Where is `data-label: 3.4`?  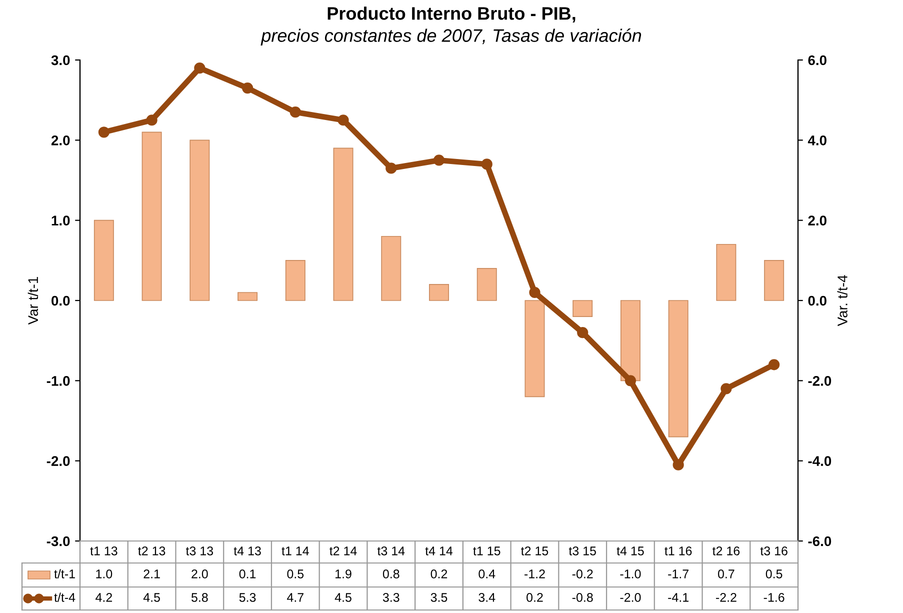
data-label: 3.4 is located at coordinates (487, 597).